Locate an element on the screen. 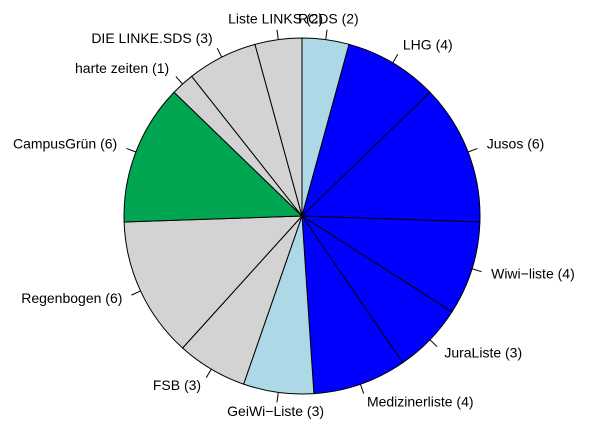  slice-label-medizinerliste: Medizinerliste (4) is located at coordinates (420, 402).